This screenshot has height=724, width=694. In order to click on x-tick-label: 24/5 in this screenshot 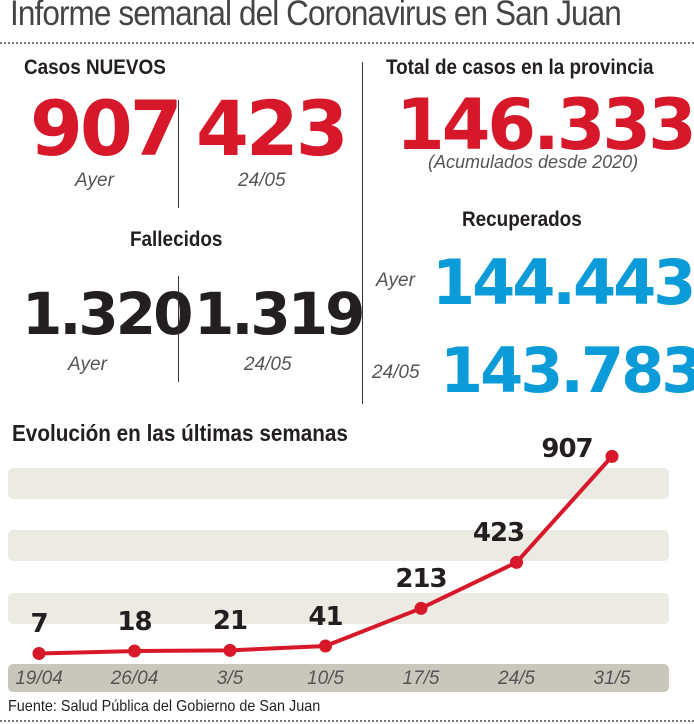, I will do `click(516, 678)`.